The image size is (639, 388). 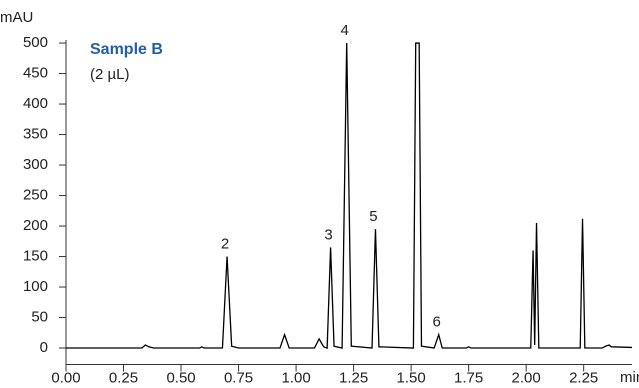 I want to click on peak-label: 5, so click(x=373, y=216).